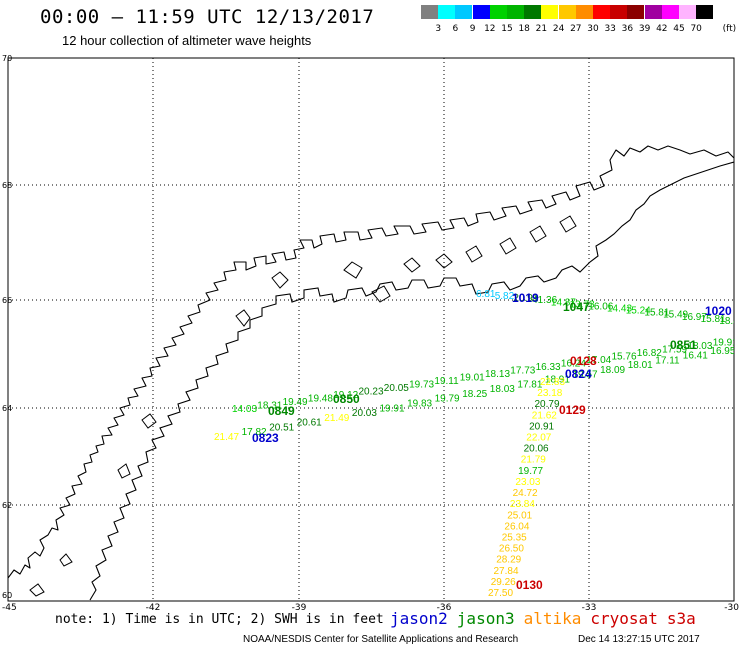  Describe the element at coordinates (667, 360) in the screenshot. I see `wave-height-value: 17.11` at that location.